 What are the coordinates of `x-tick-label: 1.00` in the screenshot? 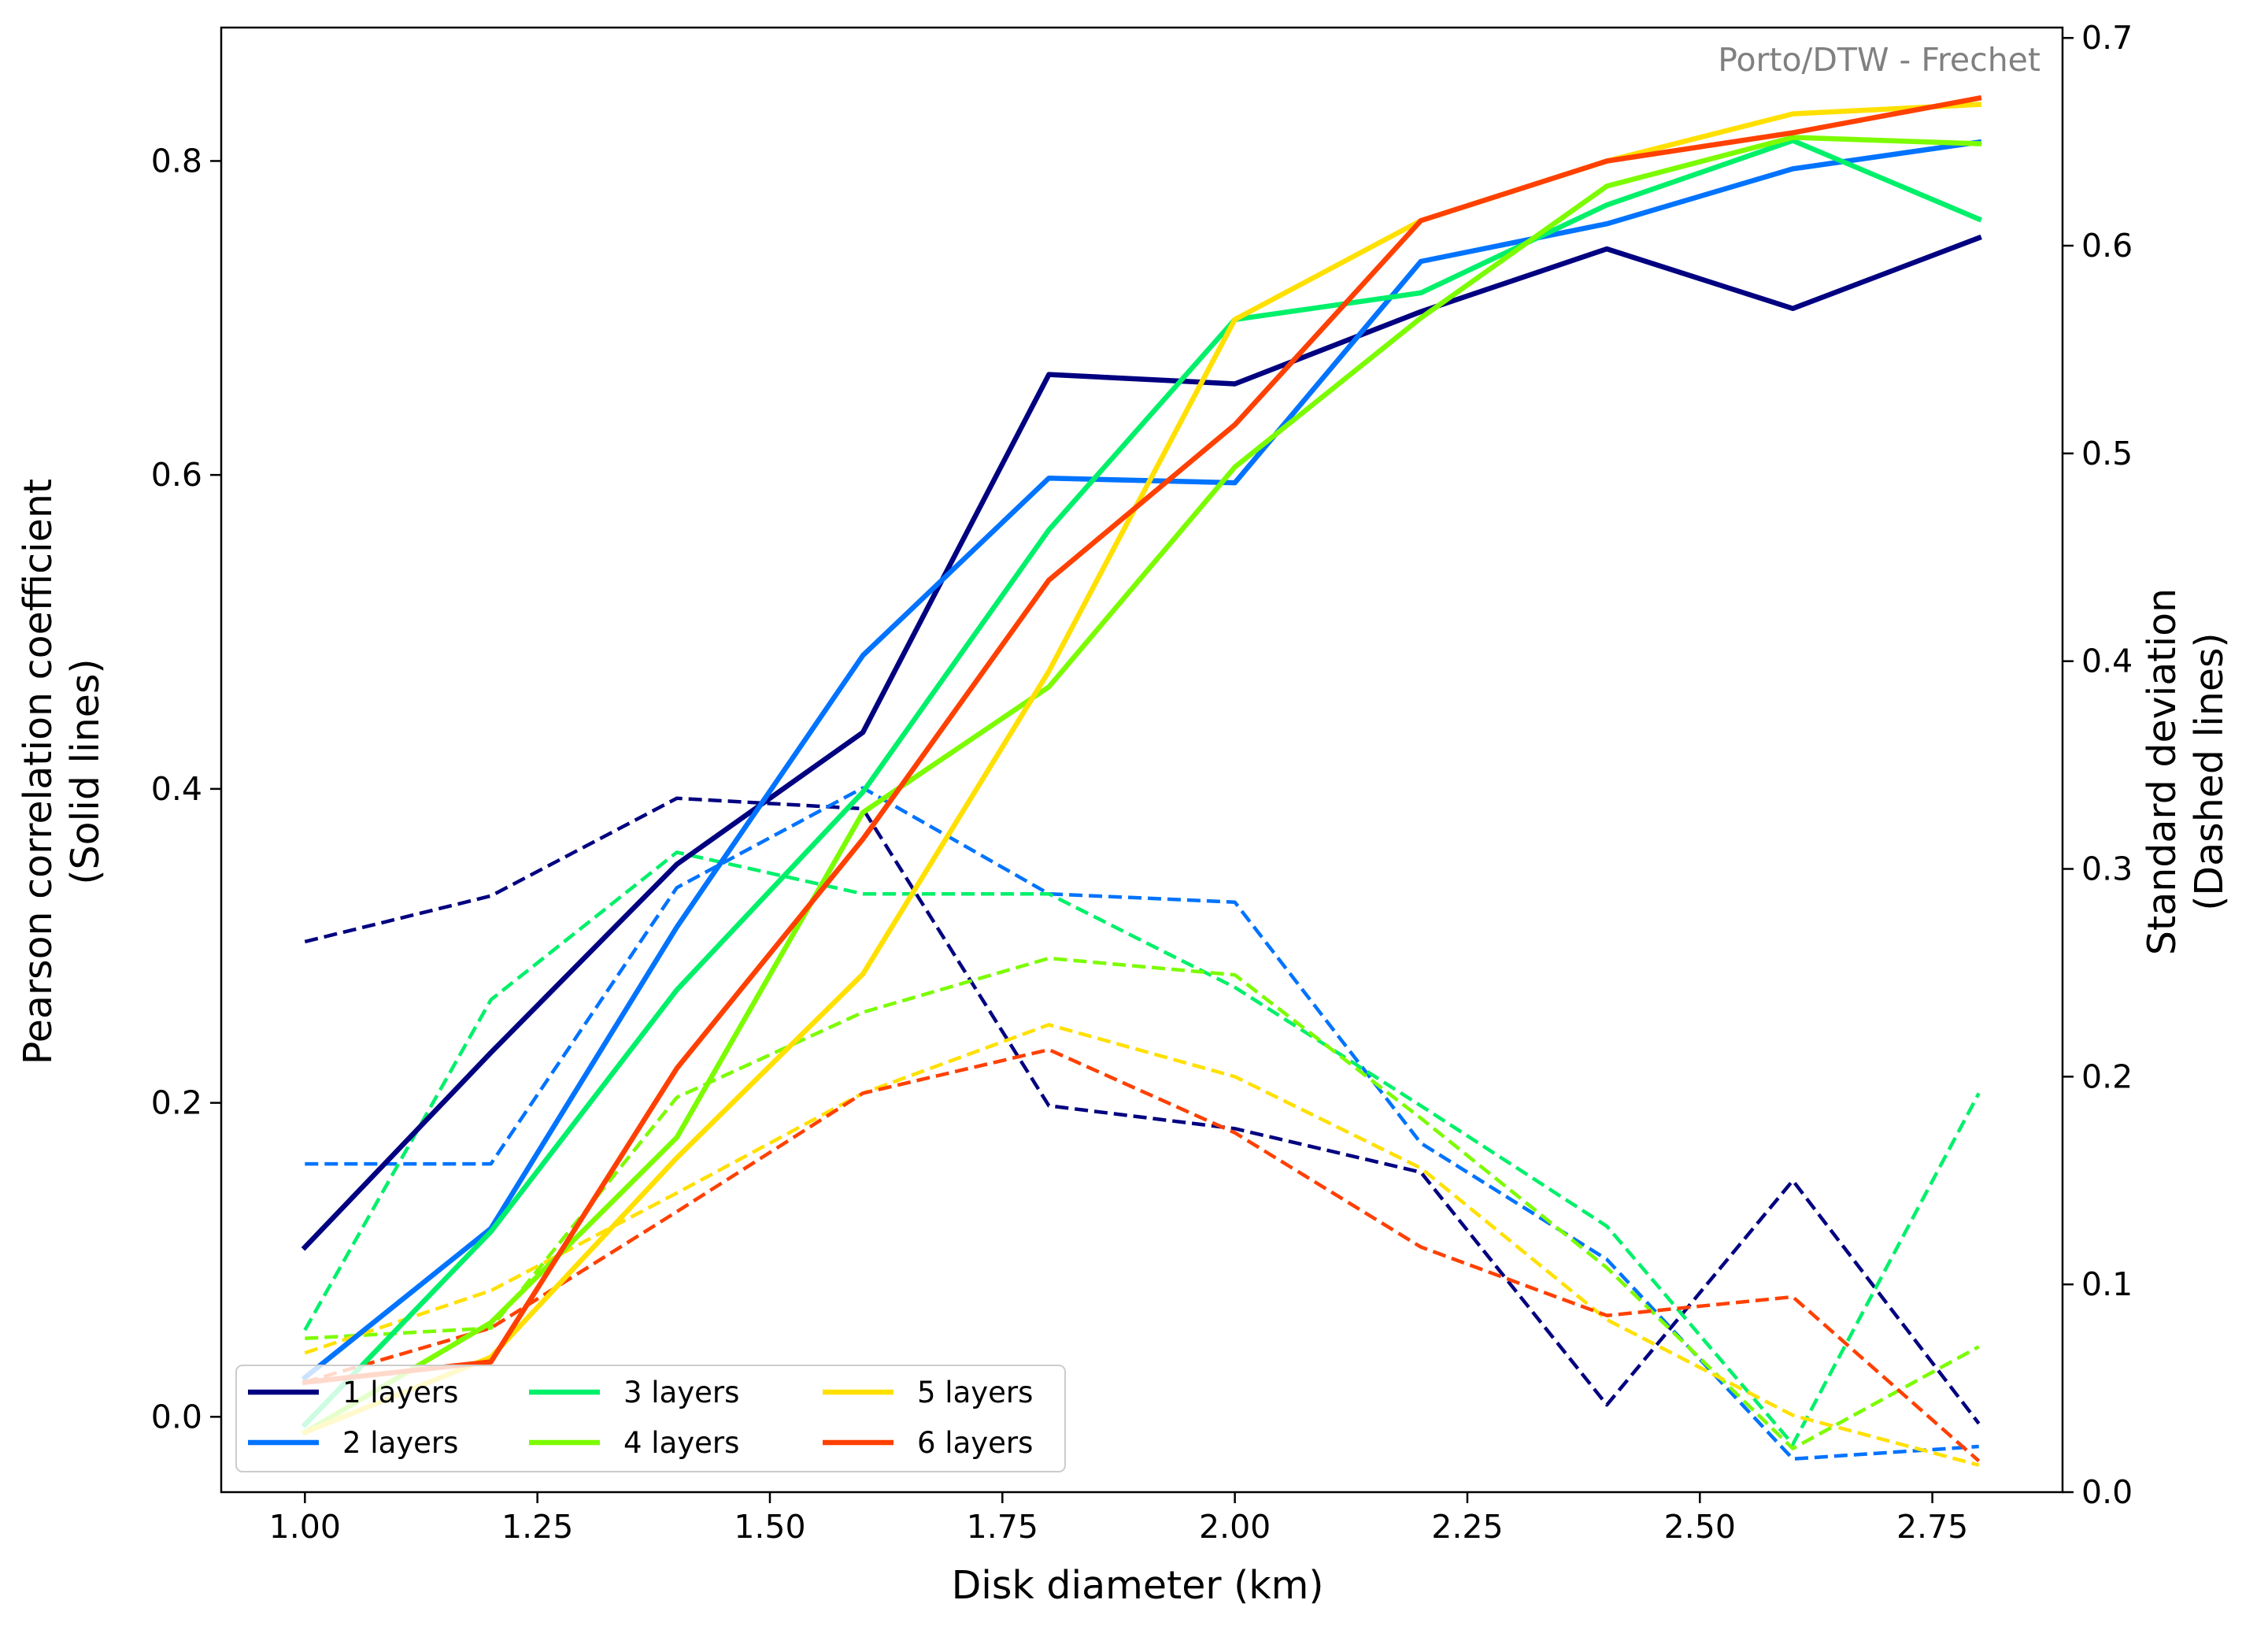 It's located at (305, 1527).